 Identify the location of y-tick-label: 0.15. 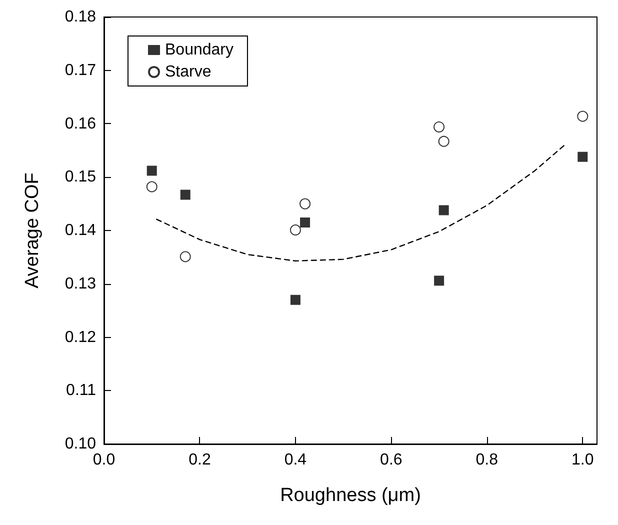
(80, 177).